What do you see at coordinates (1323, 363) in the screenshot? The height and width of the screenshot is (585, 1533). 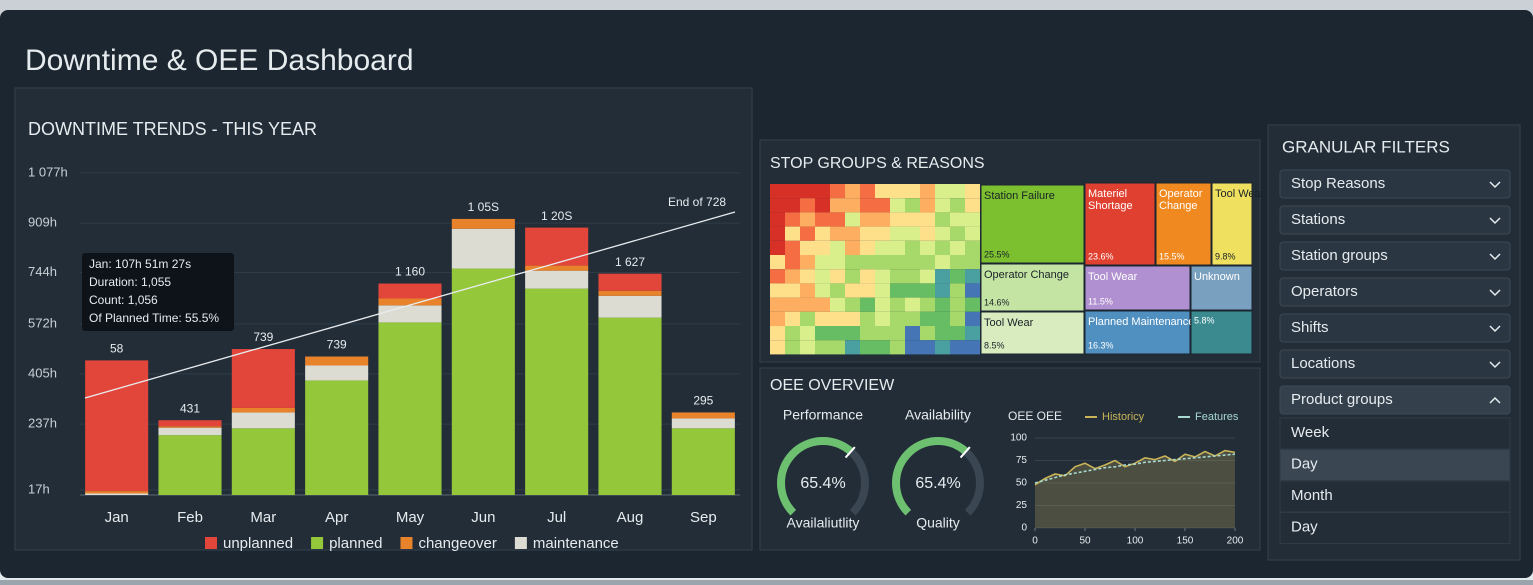 I see `filter-label: Locations` at bounding box center [1323, 363].